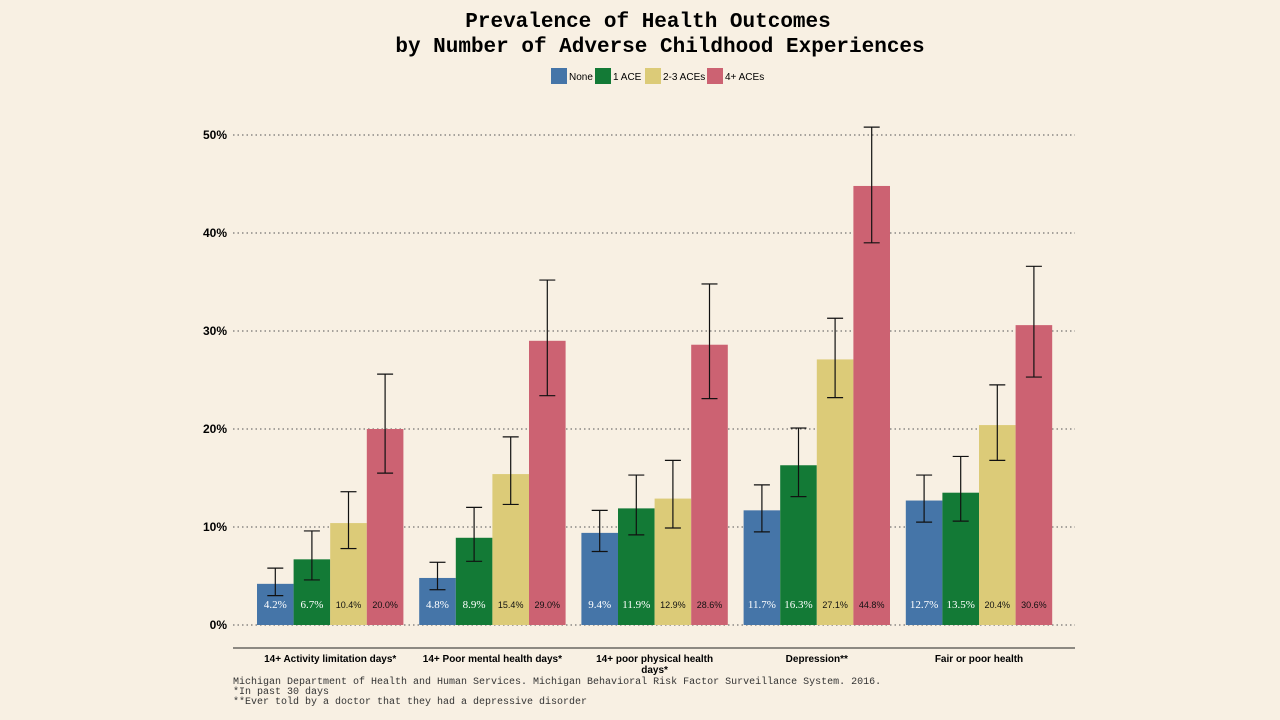 This screenshot has width=1280, height=720. I want to click on bar-value-label: 12.7%, so click(924, 605).